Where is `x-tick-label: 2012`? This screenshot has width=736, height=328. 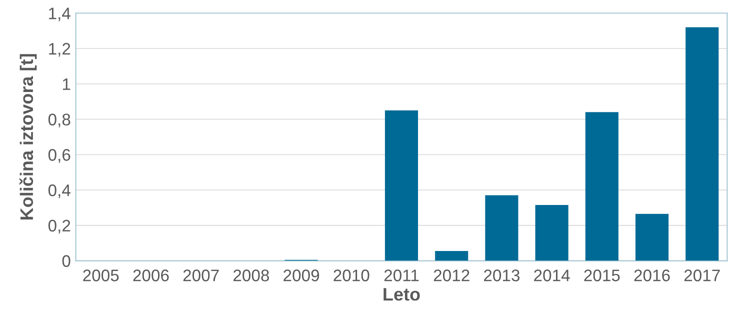
x-tick-label: 2012 is located at coordinates (452, 276).